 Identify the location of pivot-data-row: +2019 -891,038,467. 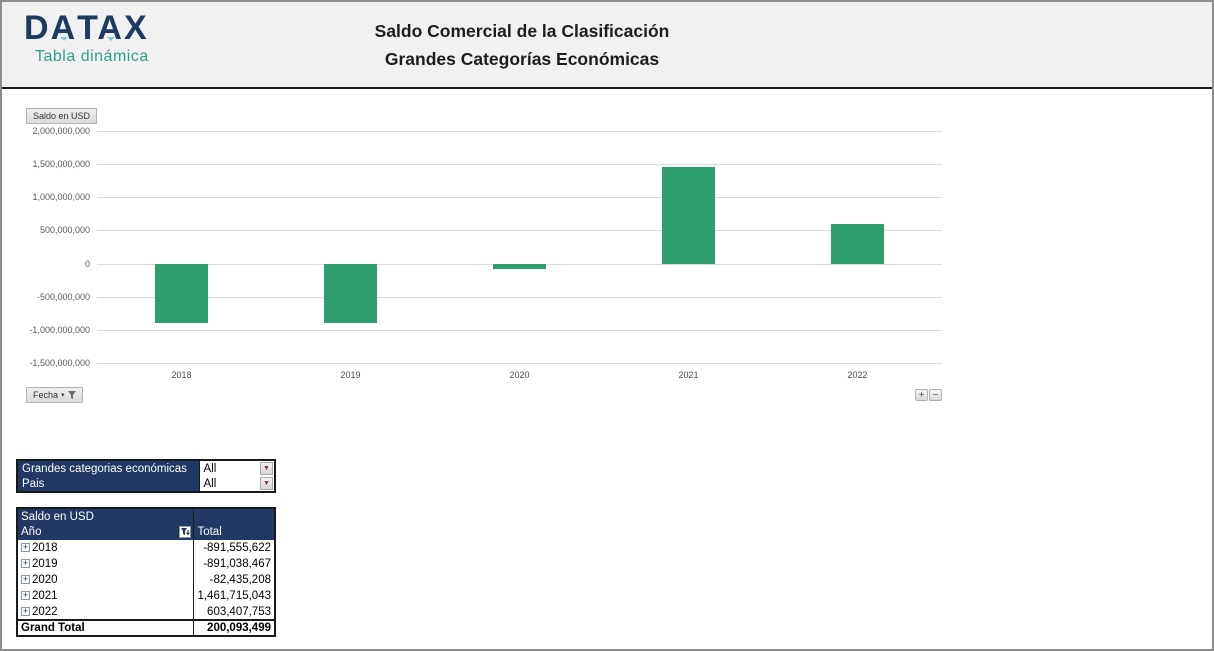
(146, 564).